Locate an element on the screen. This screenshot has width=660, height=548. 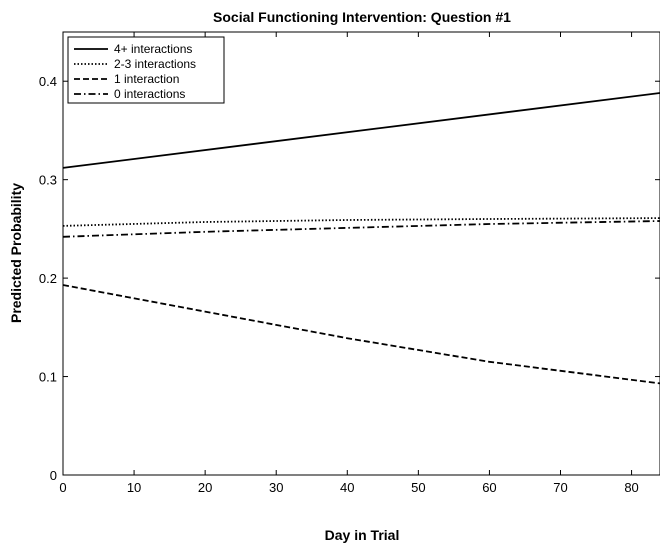
y-tick-label: 0.3 is located at coordinates (48, 180).